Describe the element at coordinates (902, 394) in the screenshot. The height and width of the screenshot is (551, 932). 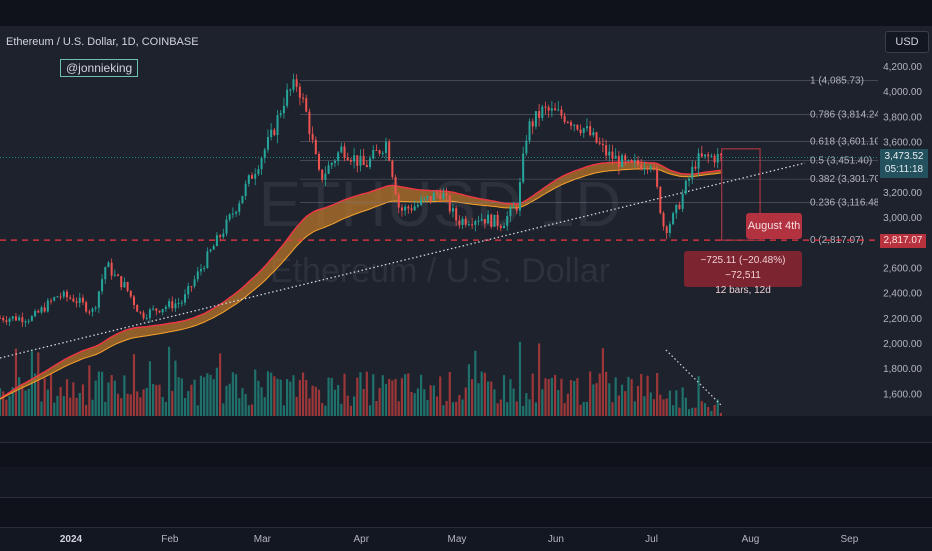
I see `price-tick-label: 1,600.00` at that location.